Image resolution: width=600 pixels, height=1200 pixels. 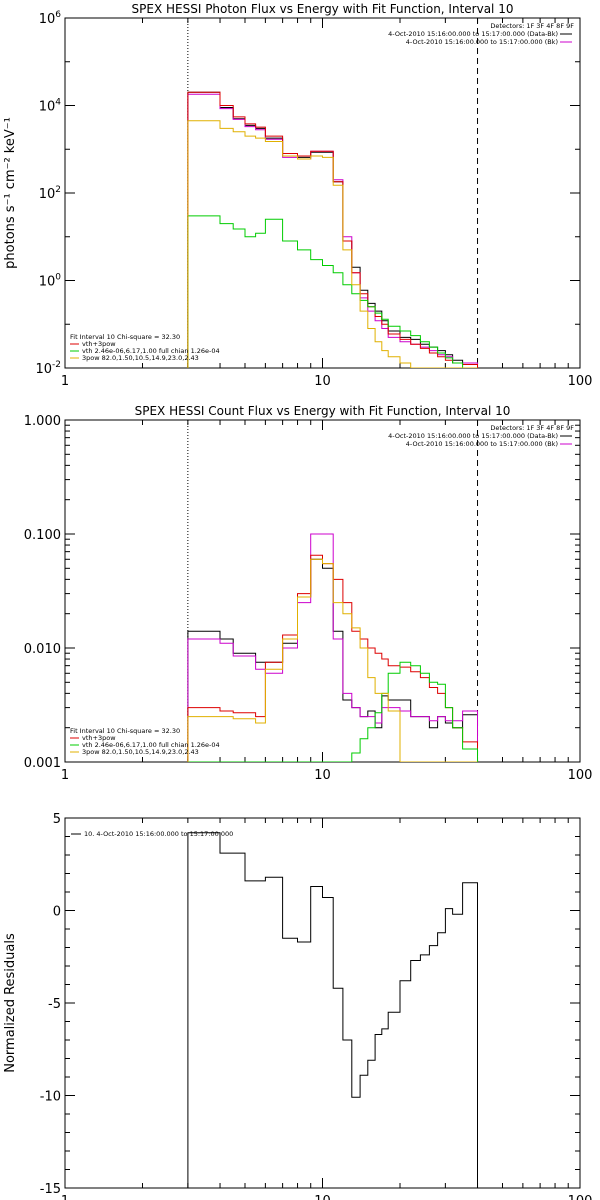 What do you see at coordinates (50, 1097) in the screenshot?
I see `y-tick-label: -10` at bounding box center [50, 1097].